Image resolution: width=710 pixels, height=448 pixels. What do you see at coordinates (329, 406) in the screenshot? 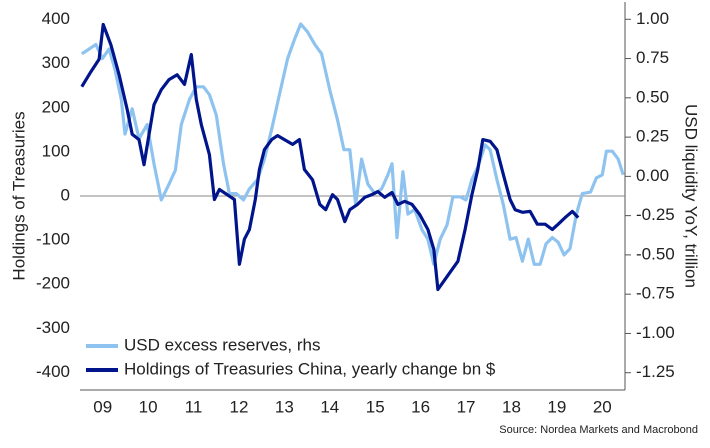
I see `x-tick-label: 14` at bounding box center [329, 406].